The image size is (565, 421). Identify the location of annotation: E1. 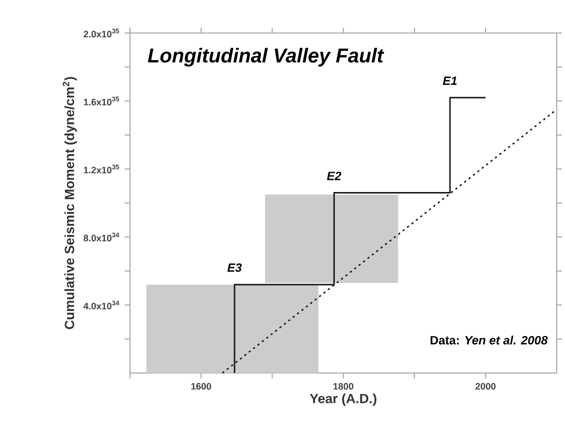
(449, 80).